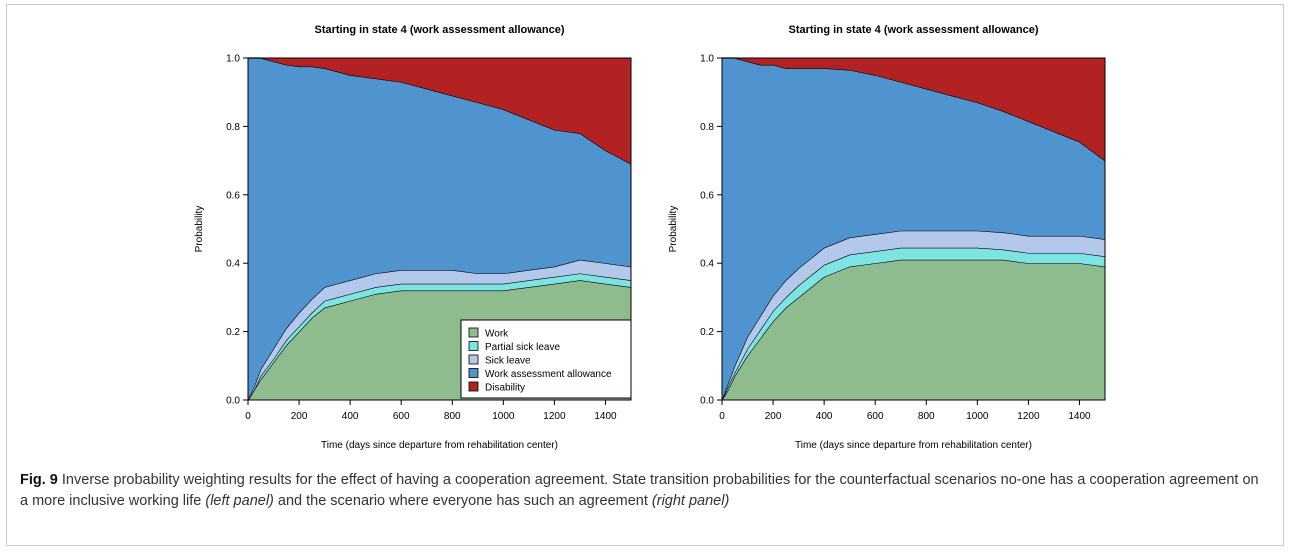 Image resolution: width=1292 pixels, height=553 pixels. I want to click on legend-entry: Work, so click(497, 334).